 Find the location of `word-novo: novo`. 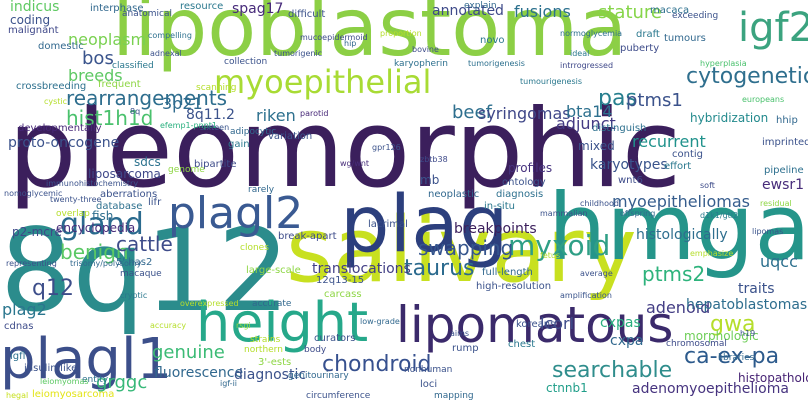

word-novo: novo is located at coordinates (492, 40).